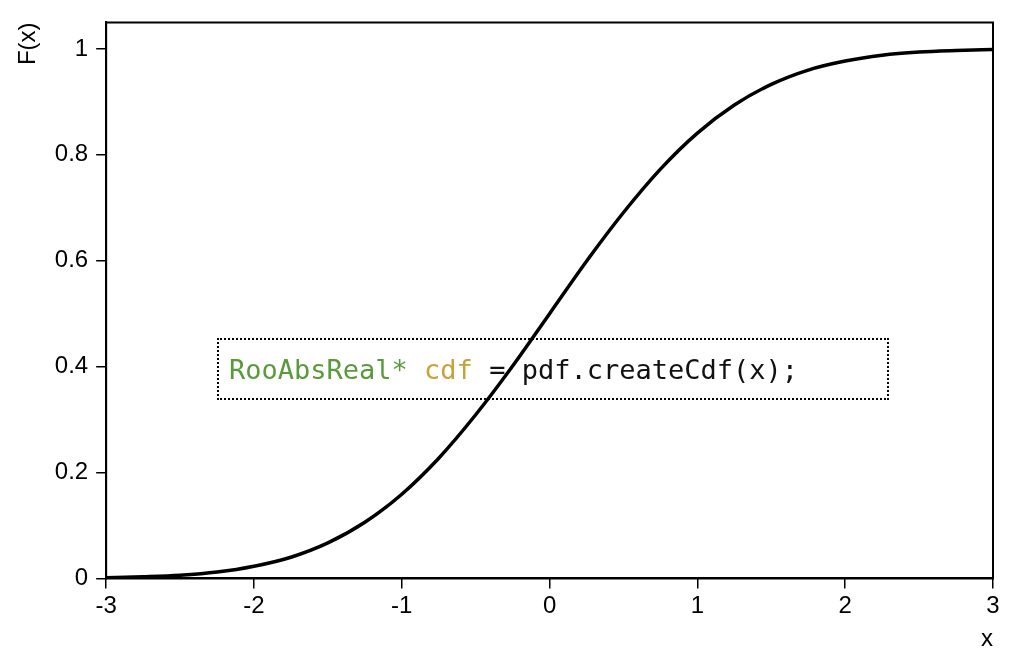 This screenshot has height=654, width=1015. What do you see at coordinates (71, 365) in the screenshot?
I see `y-tick-label: 0.4` at bounding box center [71, 365].